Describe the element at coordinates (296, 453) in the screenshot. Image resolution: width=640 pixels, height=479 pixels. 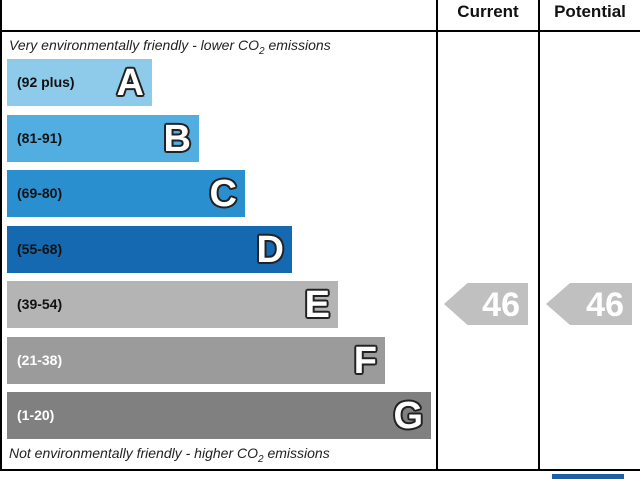
I see `caption-bottom-end: emissions` at that location.